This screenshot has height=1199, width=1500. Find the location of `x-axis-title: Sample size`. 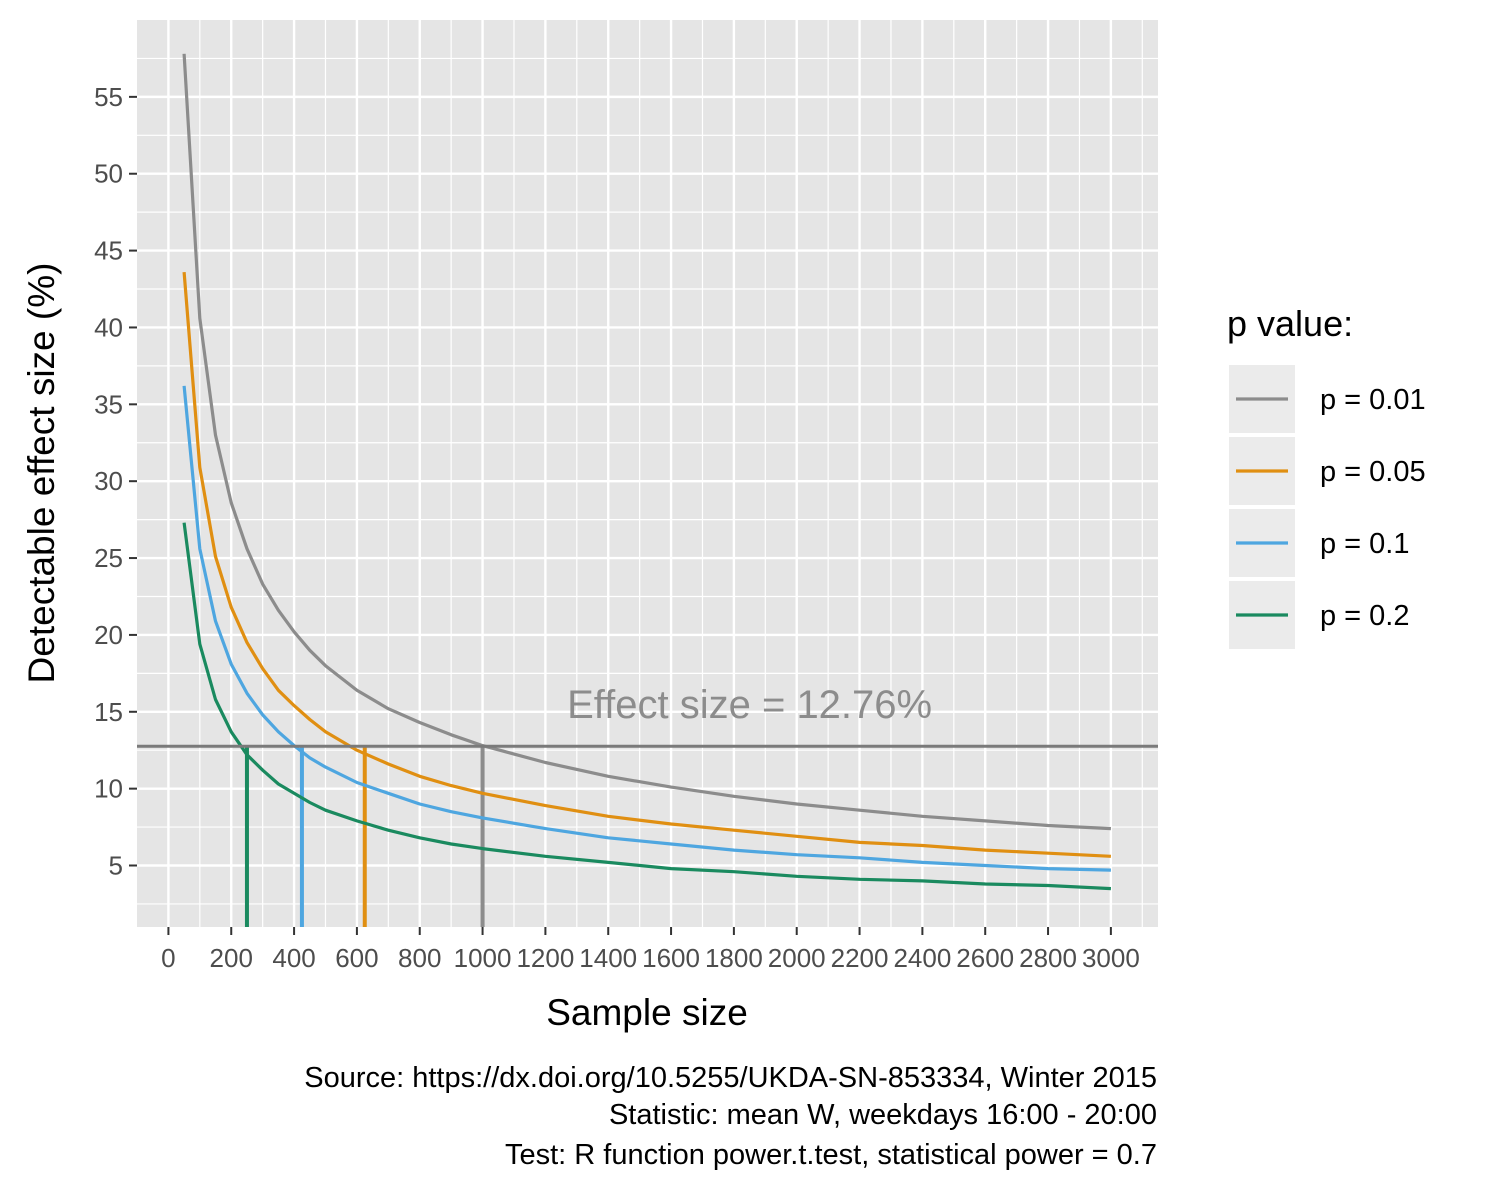

x-axis-title: Sample size is located at coordinates (647, 1012).